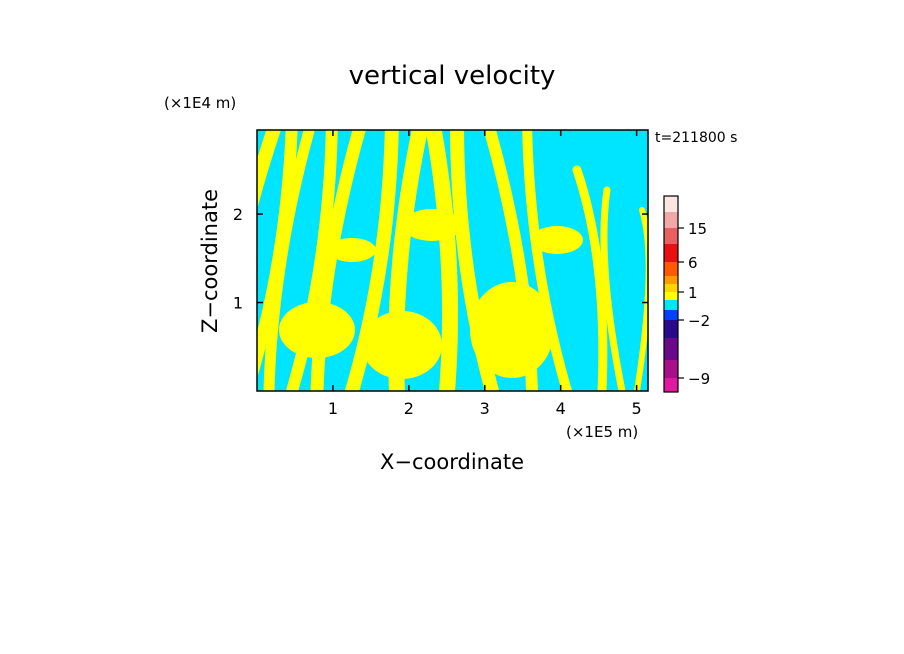 The height and width of the screenshot is (654, 904). What do you see at coordinates (238, 214) in the screenshot?
I see `y-tick-label: 2` at bounding box center [238, 214].